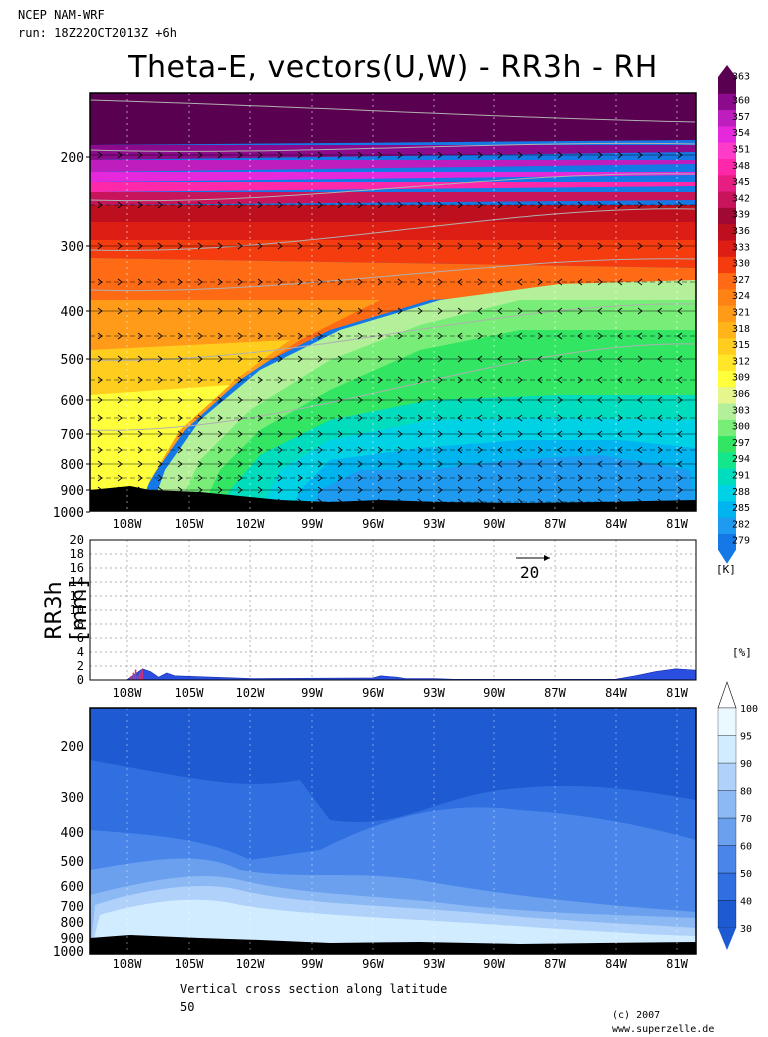 The image size is (768, 1037). What do you see at coordinates (80, 624) in the screenshot?
I see `rr3h-tick-label: 8` at bounding box center [80, 624].